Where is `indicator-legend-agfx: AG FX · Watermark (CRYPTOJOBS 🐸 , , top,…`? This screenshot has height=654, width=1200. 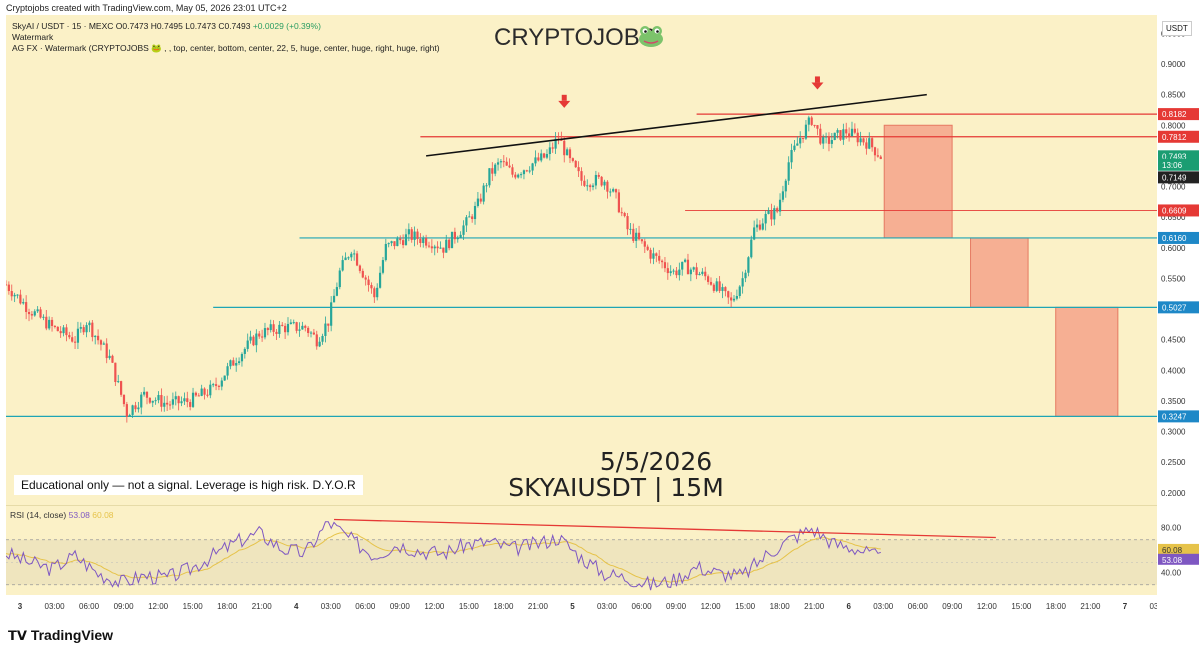
indicator-legend-agfx: AG FX · Watermark (CRYPTOJOBS 🐸 , , top,… is located at coordinates (226, 48).